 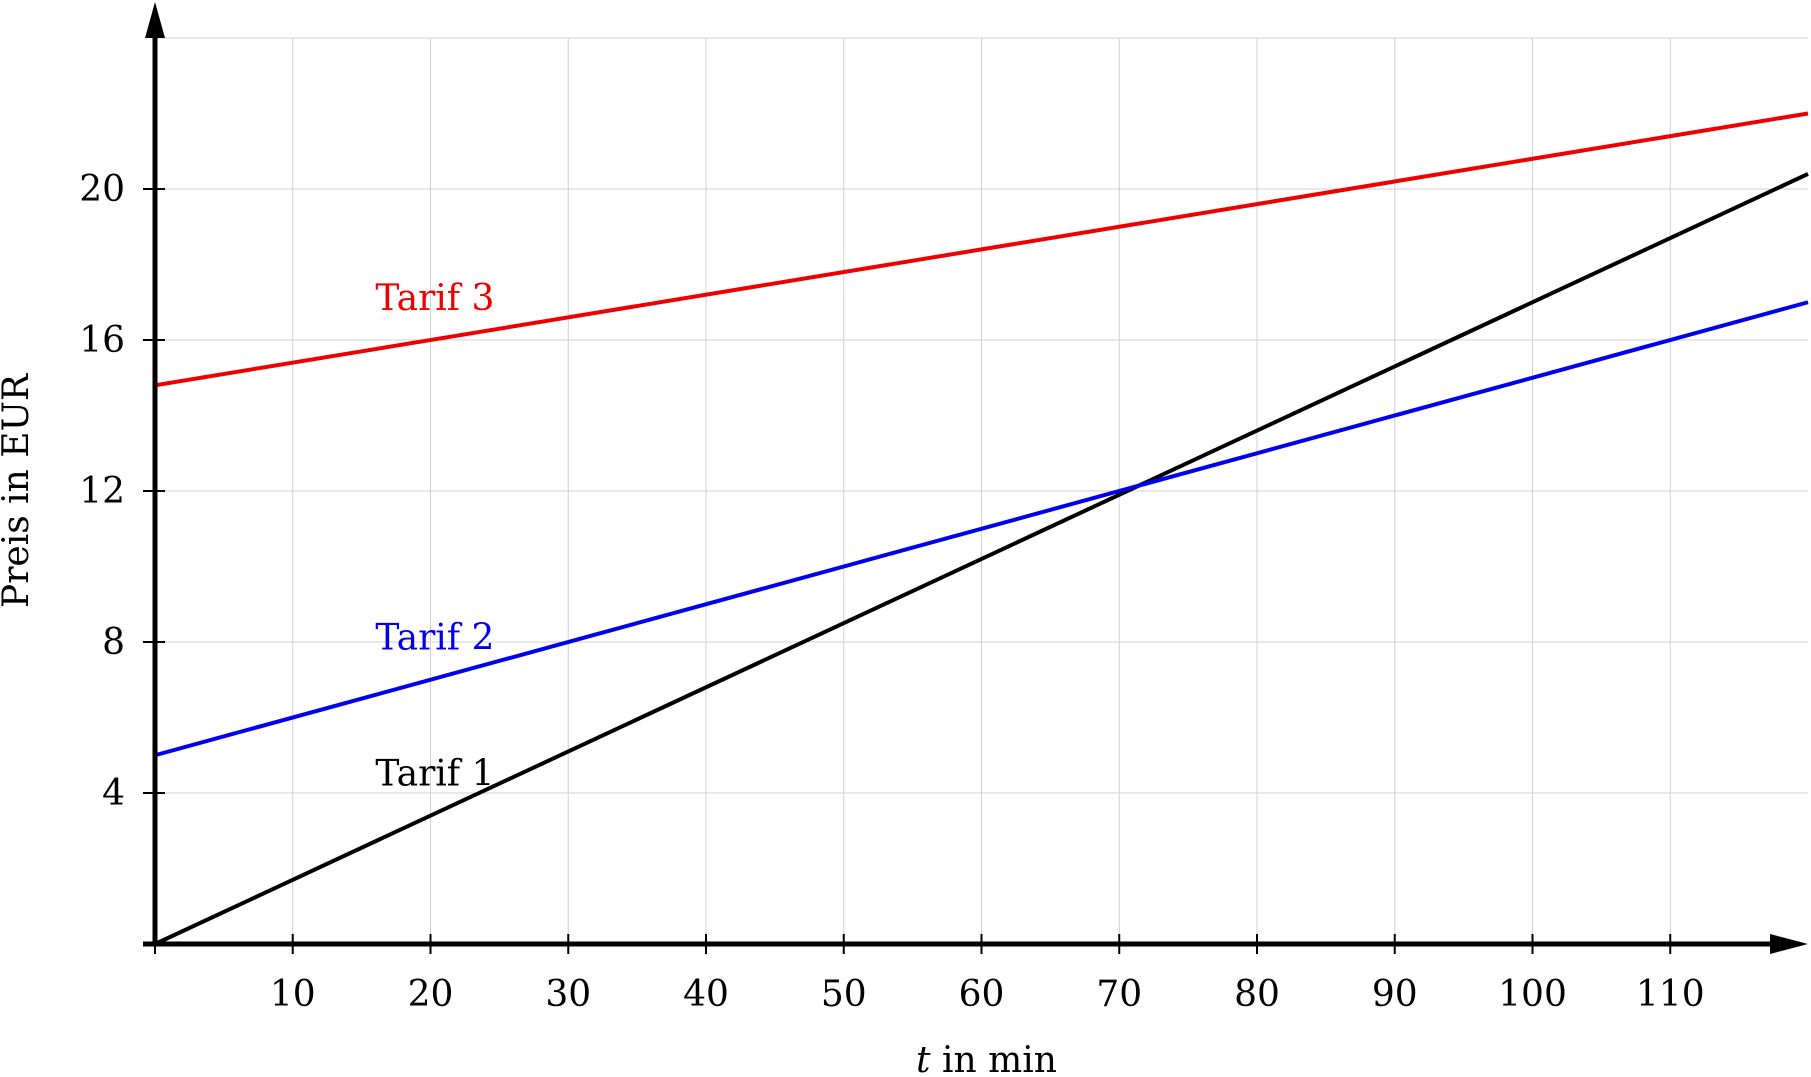 I want to click on y-tick-label: 8, so click(x=113, y=642).